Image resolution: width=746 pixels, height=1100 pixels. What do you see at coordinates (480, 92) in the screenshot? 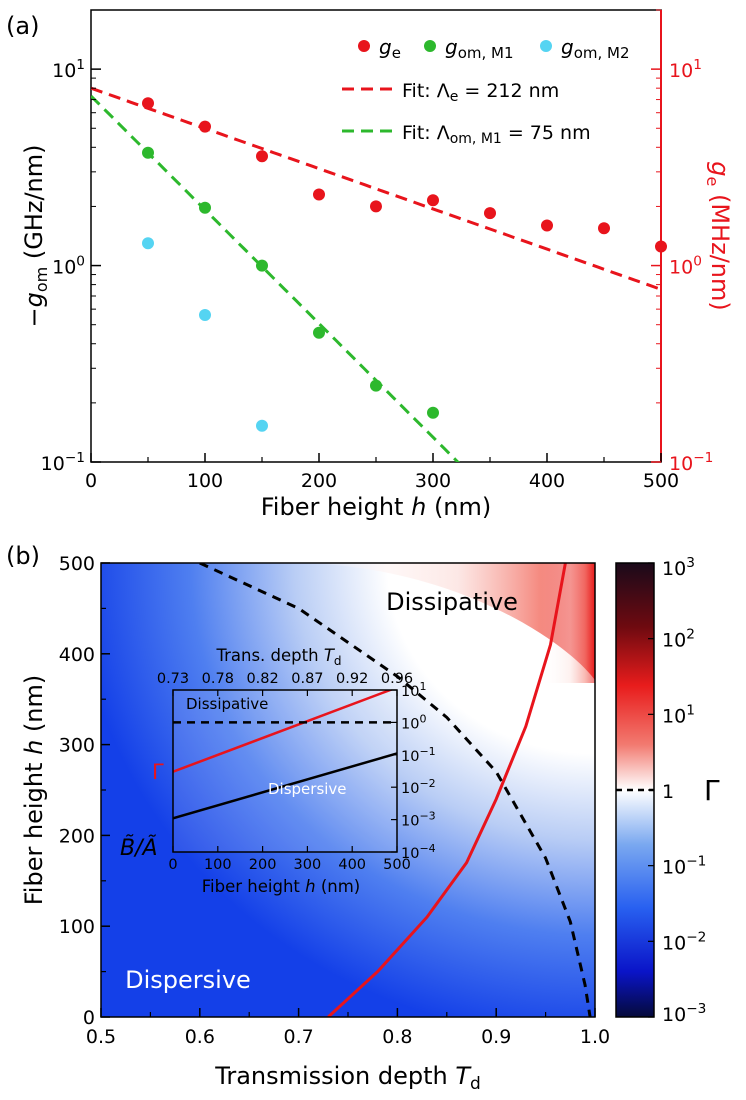
I see `legend-fit-e: Fit: Λe = 212 nm` at bounding box center [480, 92].